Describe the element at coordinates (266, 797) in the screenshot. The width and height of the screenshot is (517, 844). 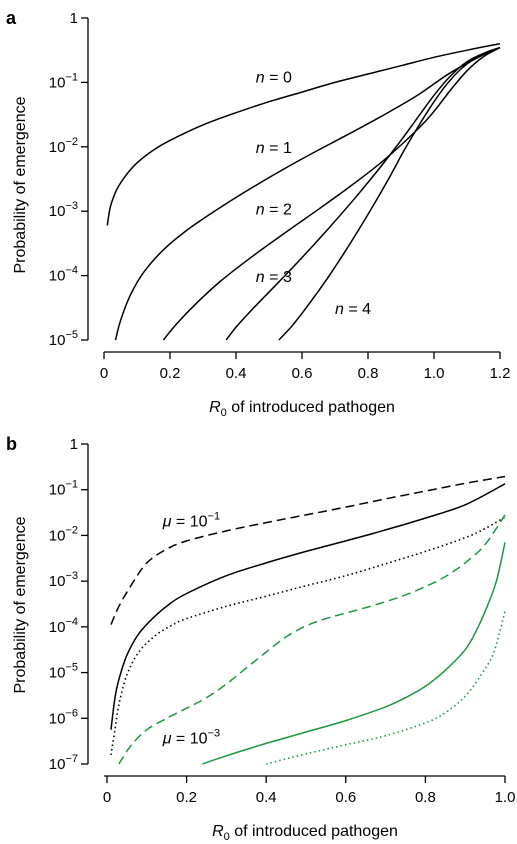
I see `panel-b-x-tick-label: 0.4` at that location.